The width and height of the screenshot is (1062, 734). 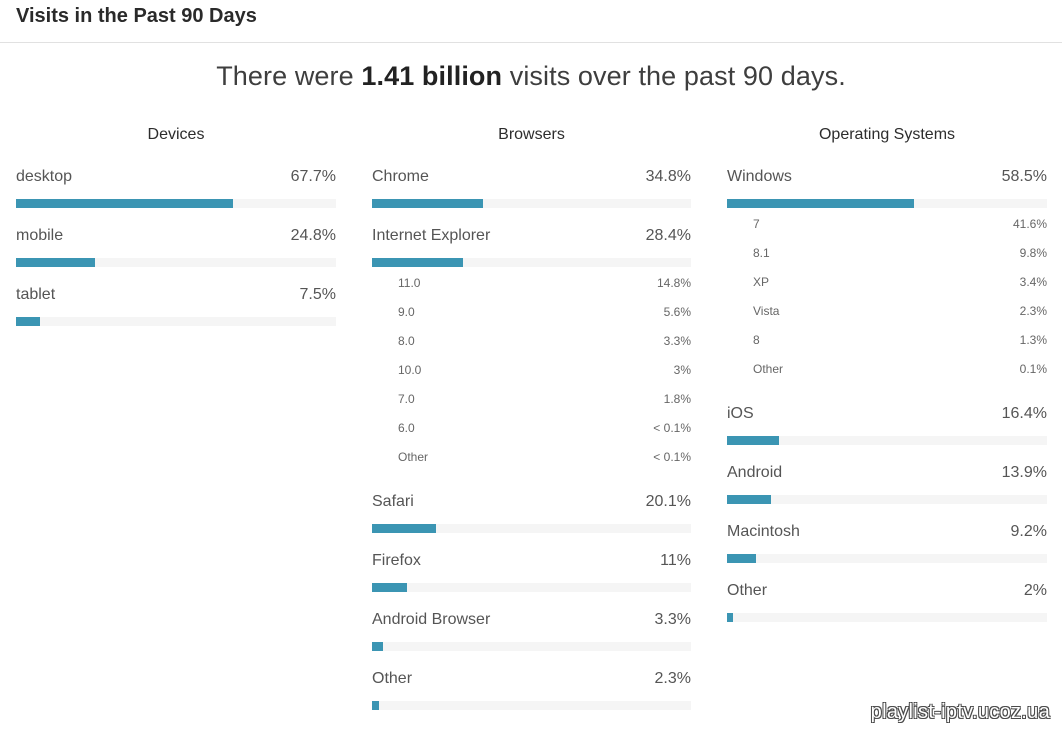 What do you see at coordinates (756, 340) in the screenshot?
I see `sub-label: 8` at bounding box center [756, 340].